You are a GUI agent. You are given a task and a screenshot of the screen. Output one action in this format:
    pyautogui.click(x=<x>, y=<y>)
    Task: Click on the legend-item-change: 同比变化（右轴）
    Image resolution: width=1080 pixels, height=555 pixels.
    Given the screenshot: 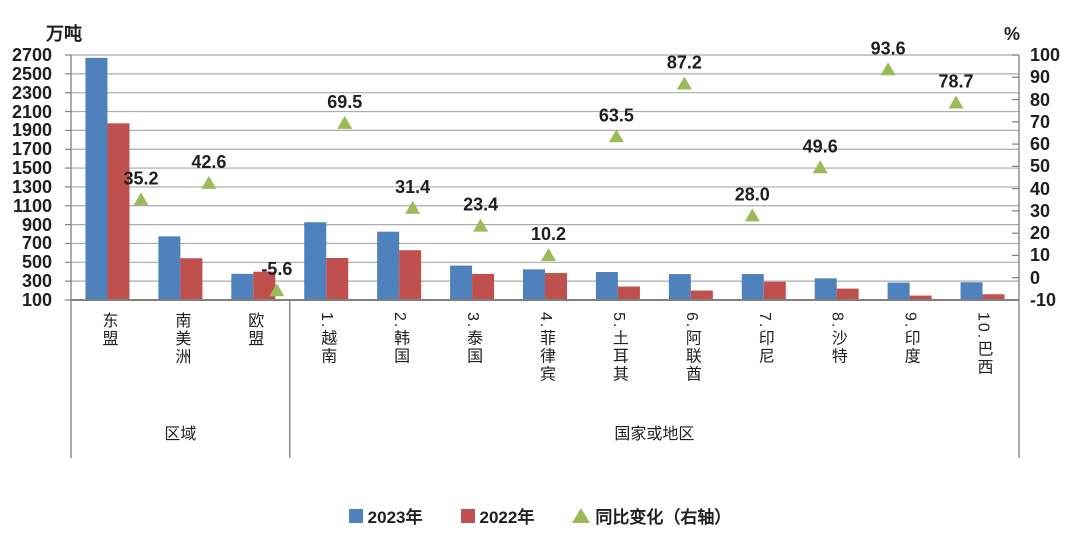 What is the action you would take?
    pyautogui.click(x=651, y=515)
    